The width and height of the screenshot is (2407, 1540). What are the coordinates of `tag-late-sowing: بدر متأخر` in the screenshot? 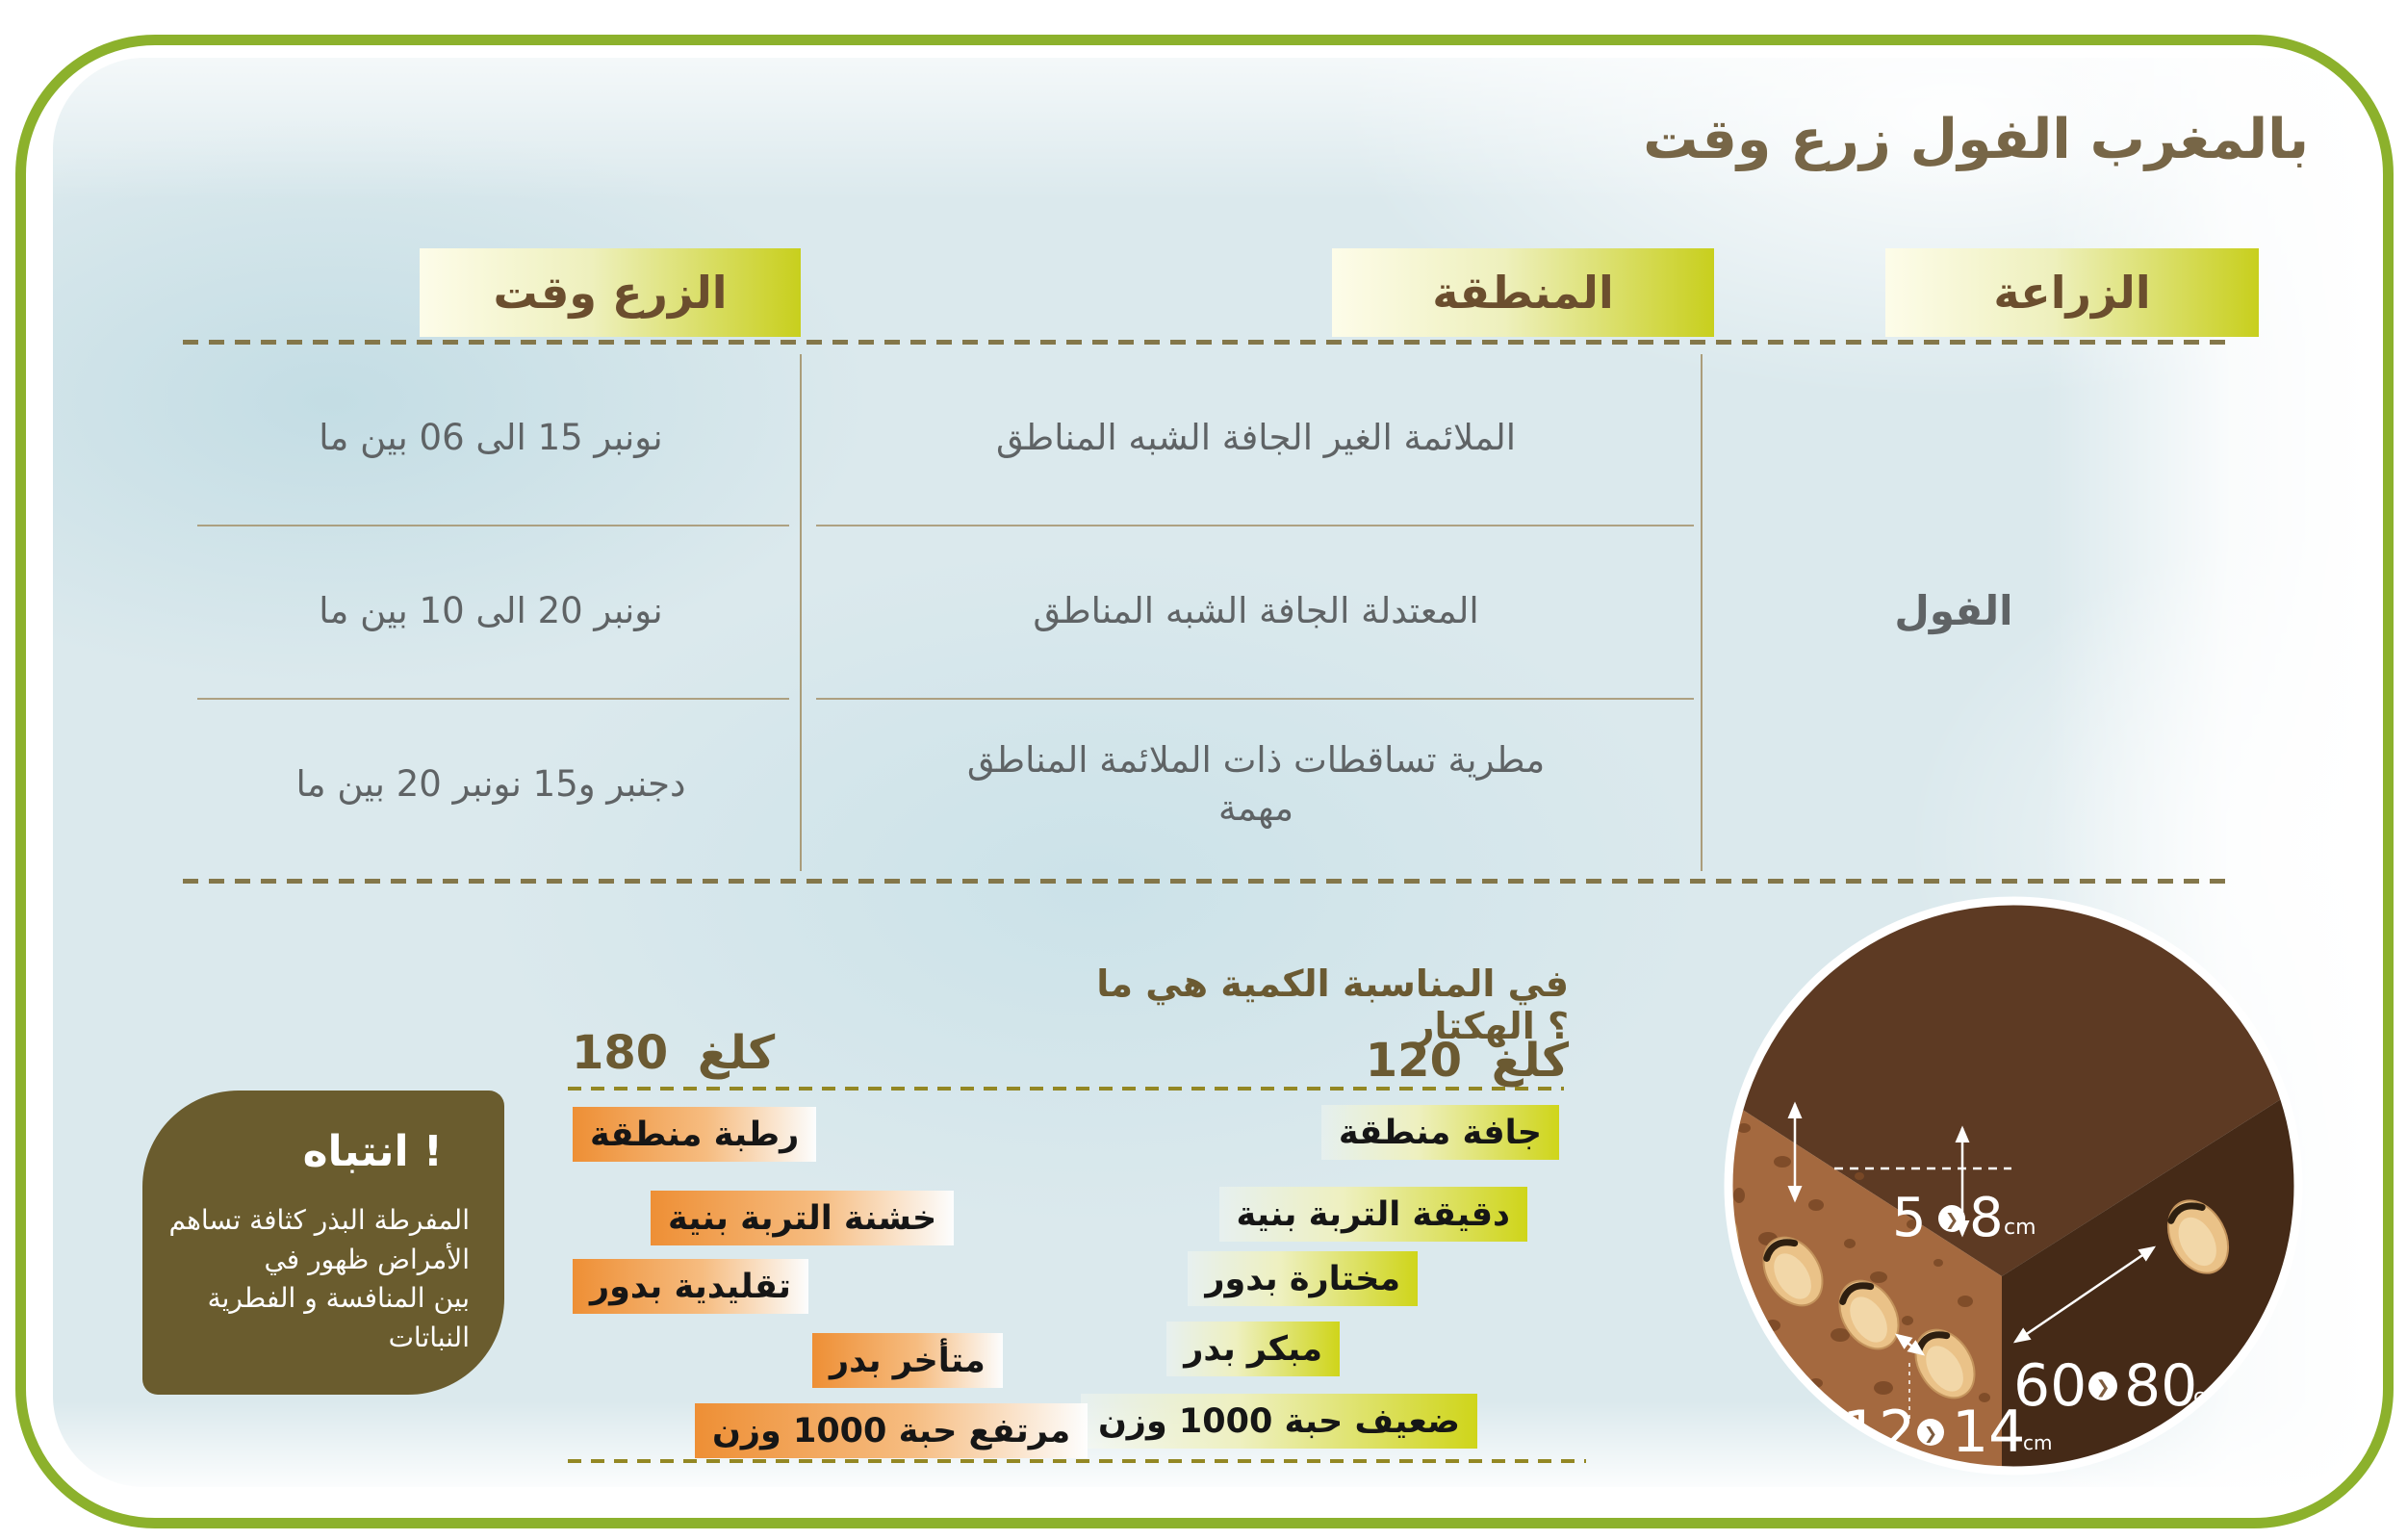 It's located at (907, 1360).